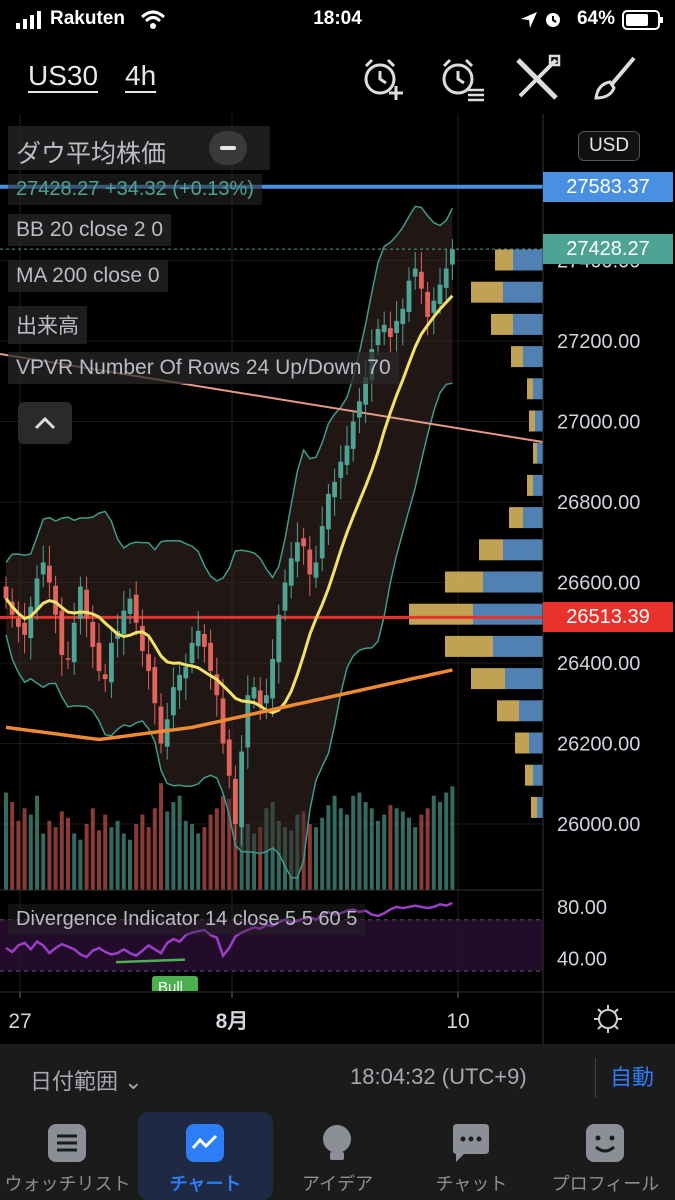 The width and height of the screenshot is (675, 1200). I want to click on divergence-pane, so click(271, 936).